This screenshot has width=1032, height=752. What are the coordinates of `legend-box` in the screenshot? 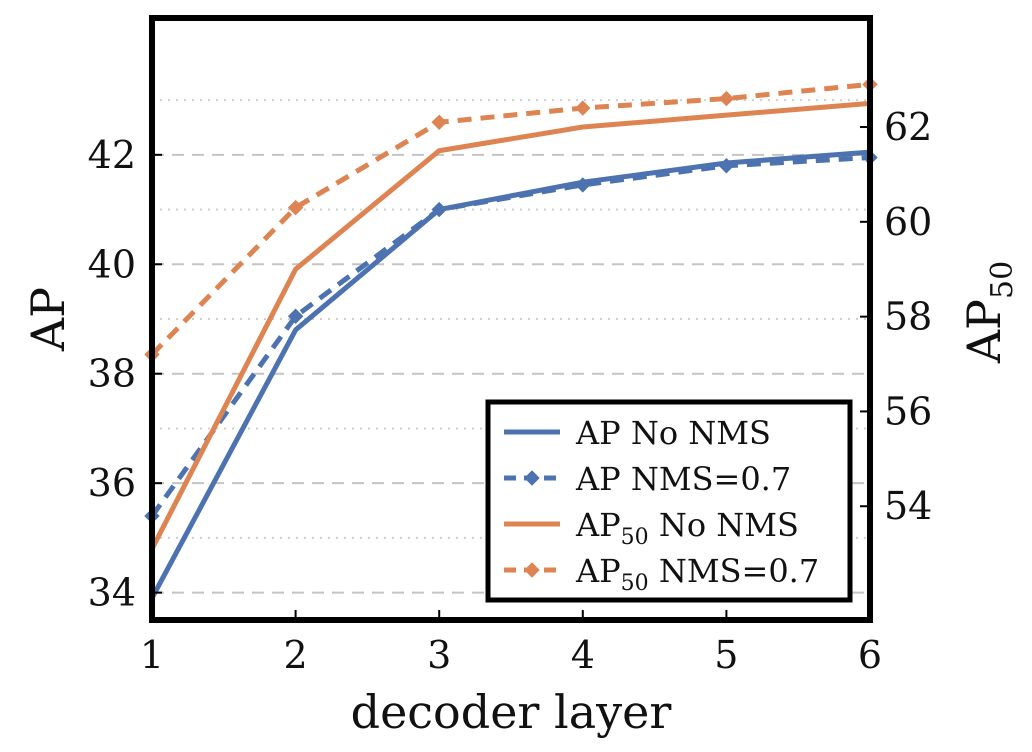 It's located at (669, 501).